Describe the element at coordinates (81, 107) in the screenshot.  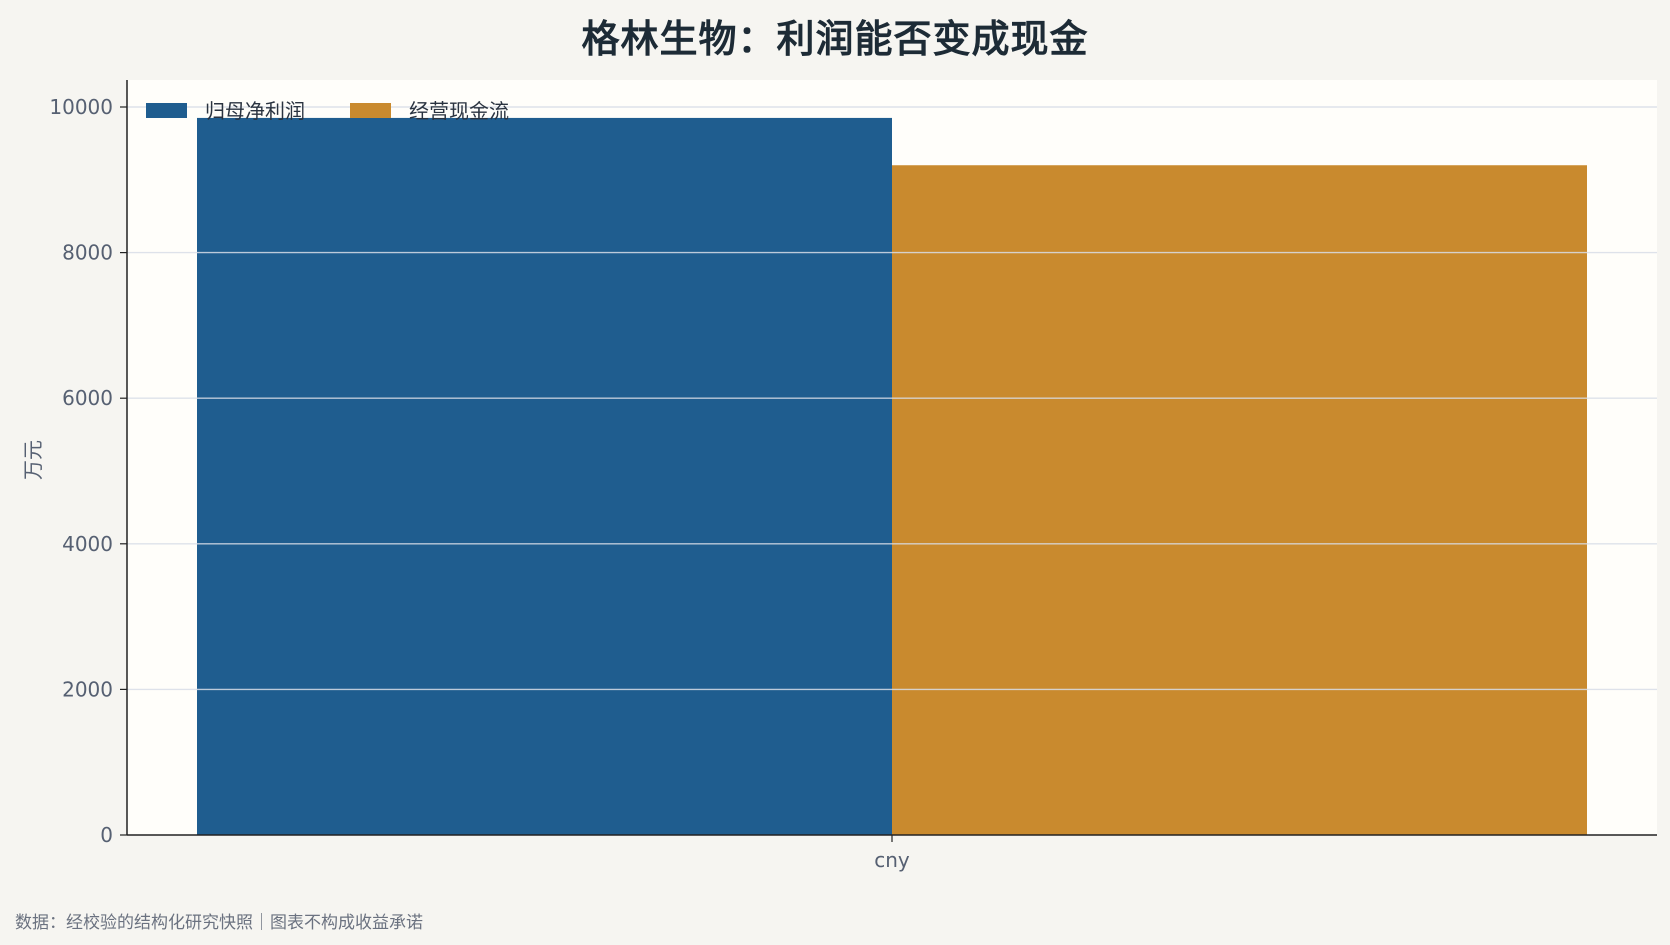
I see `y-tick-label: 10000` at that location.